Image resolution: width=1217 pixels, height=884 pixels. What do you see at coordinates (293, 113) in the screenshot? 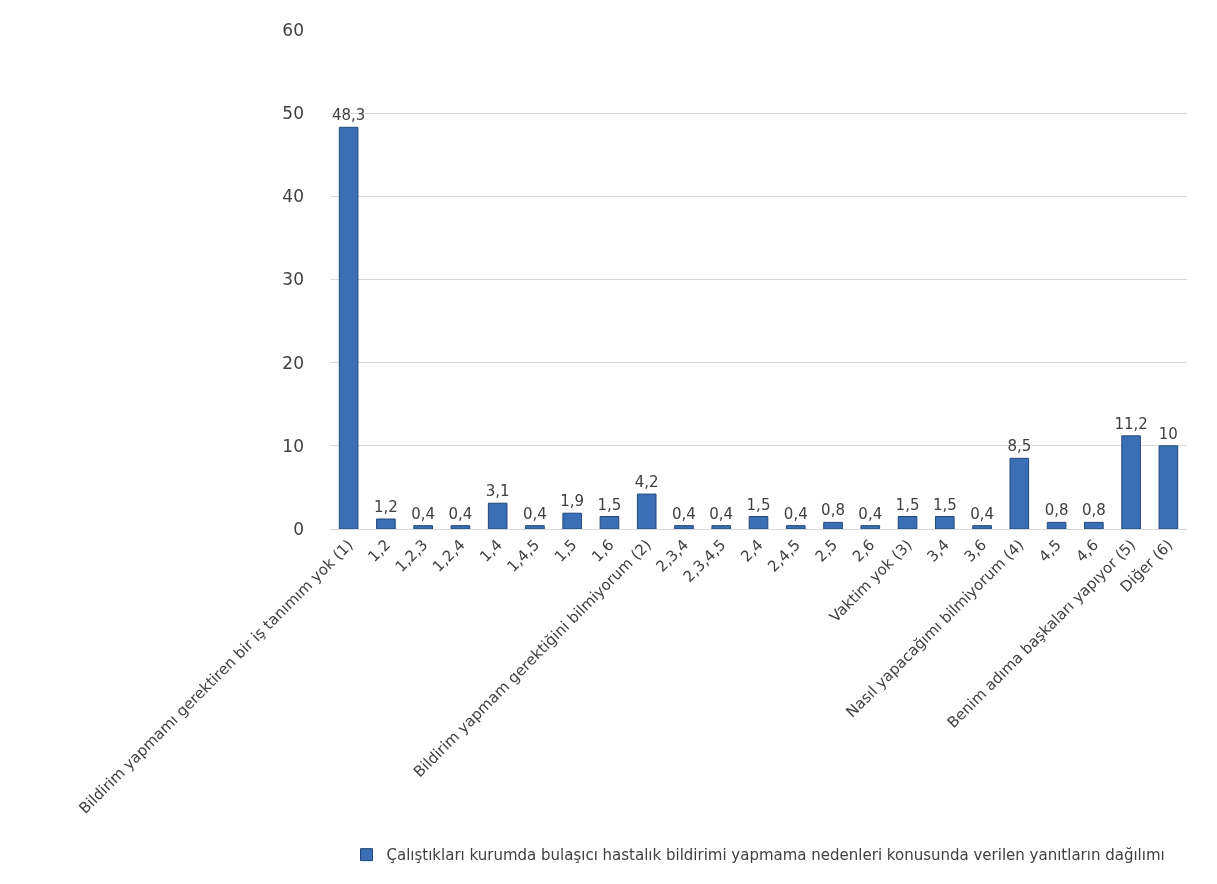
I see `y-tick-label: 50` at bounding box center [293, 113].